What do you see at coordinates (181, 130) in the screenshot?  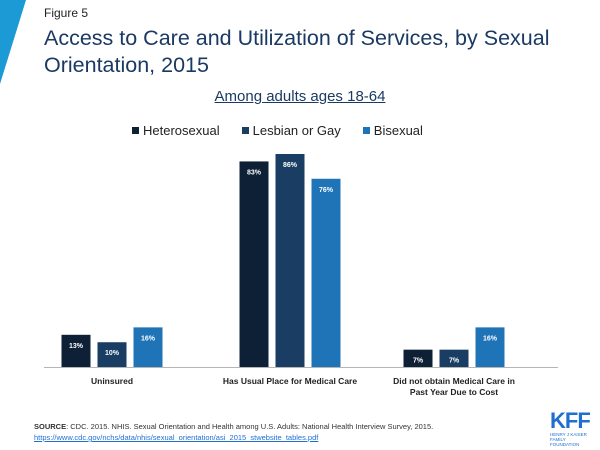 I see `legend-label-heterosexual: Heterosexual` at bounding box center [181, 130].